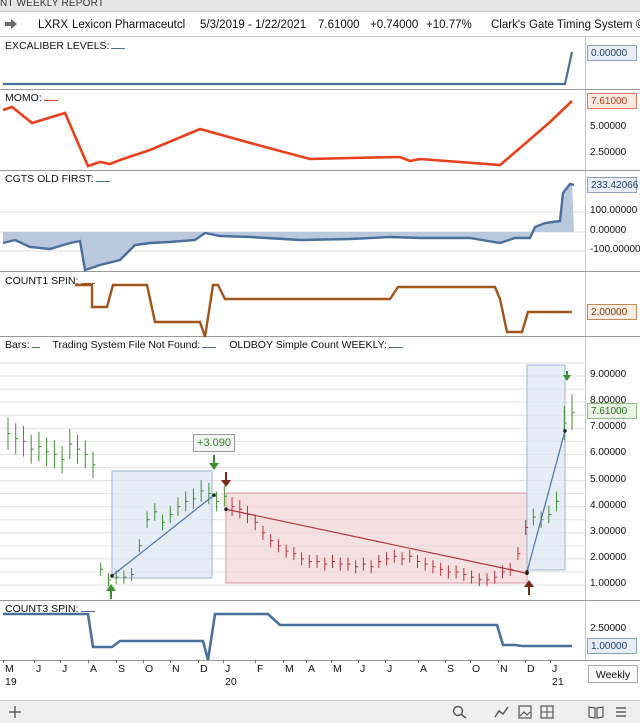 Image resolution: width=640 pixels, height=723 pixels. What do you see at coordinates (287, 134) in the screenshot?
I see `momo-line` at bounding box center [287, 134].